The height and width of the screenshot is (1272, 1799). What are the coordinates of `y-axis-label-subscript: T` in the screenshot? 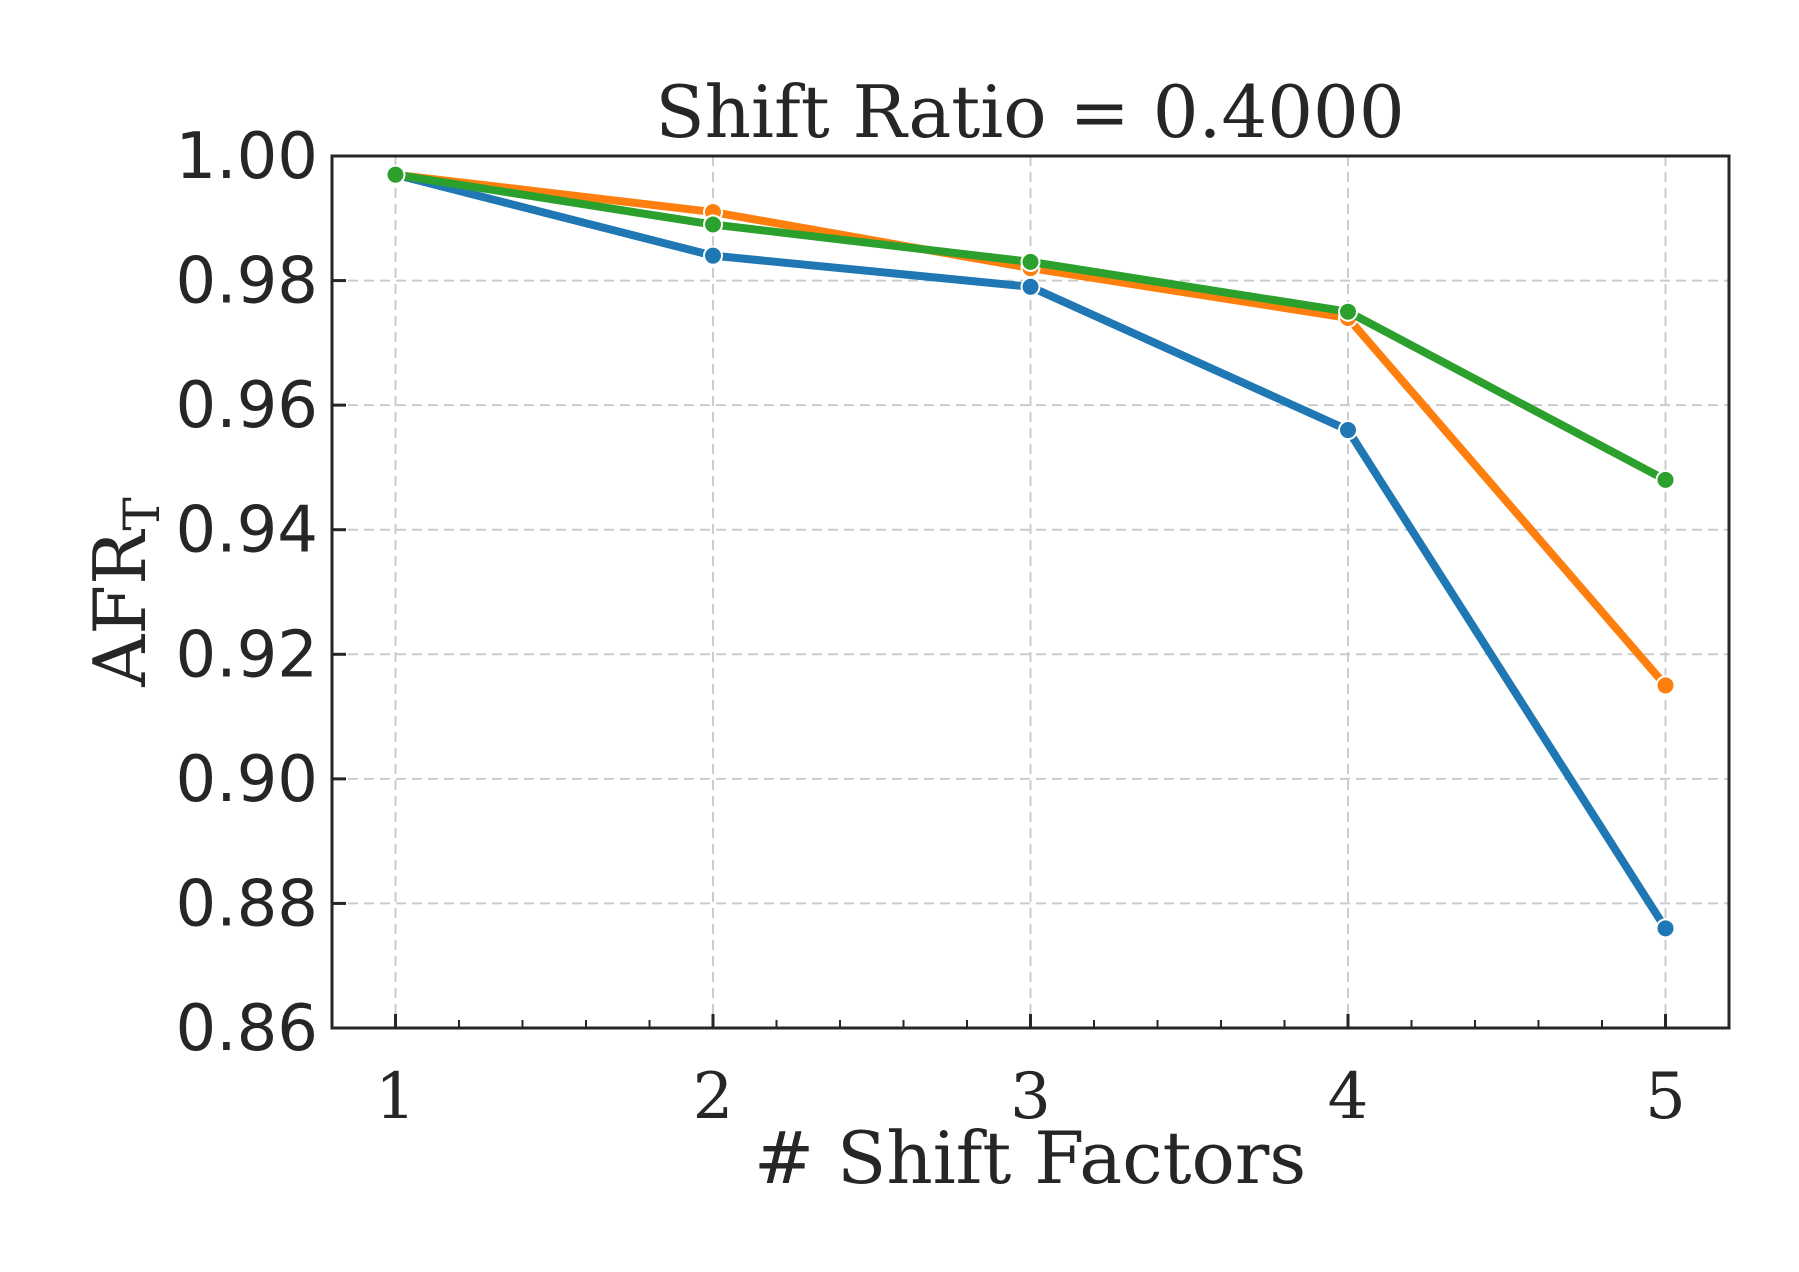 It's located at (142, 513).